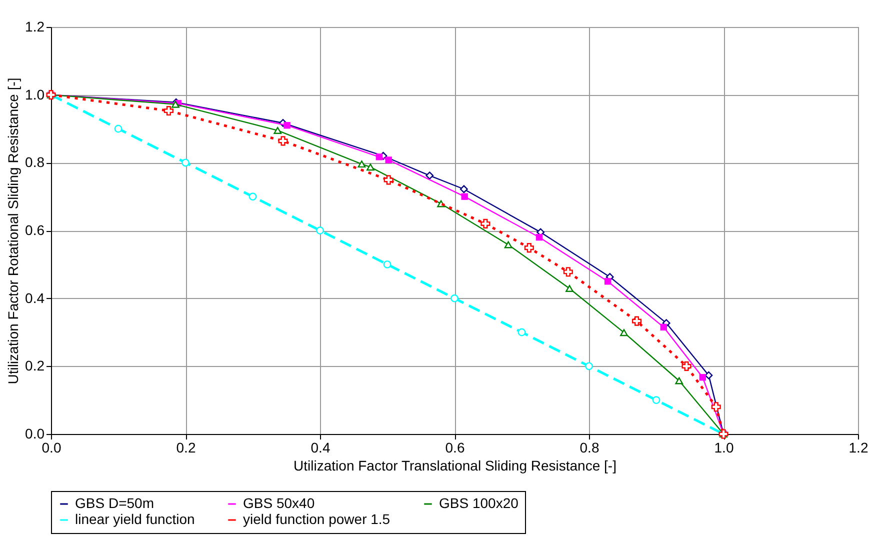 Image resolution: width=885 pixels, height=546 pixels. I want to click on x-tick-label: 0.4, so click(320, 448).